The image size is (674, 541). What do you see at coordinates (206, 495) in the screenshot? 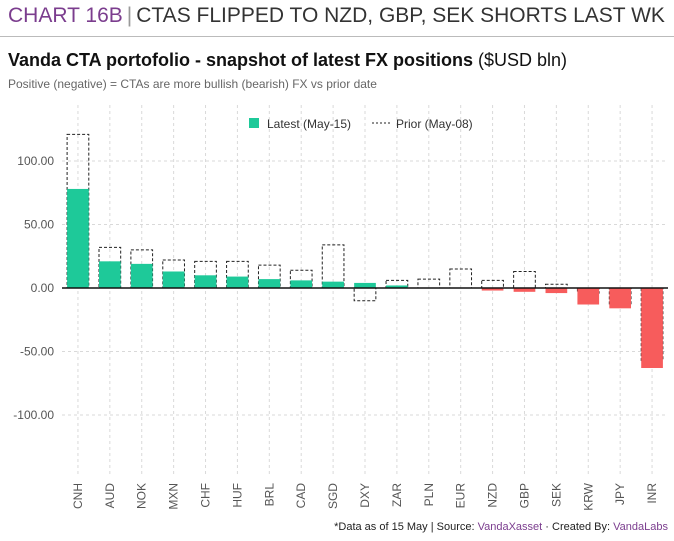
I see `x-tick-label: CHF` at bounding box center [206, 495].